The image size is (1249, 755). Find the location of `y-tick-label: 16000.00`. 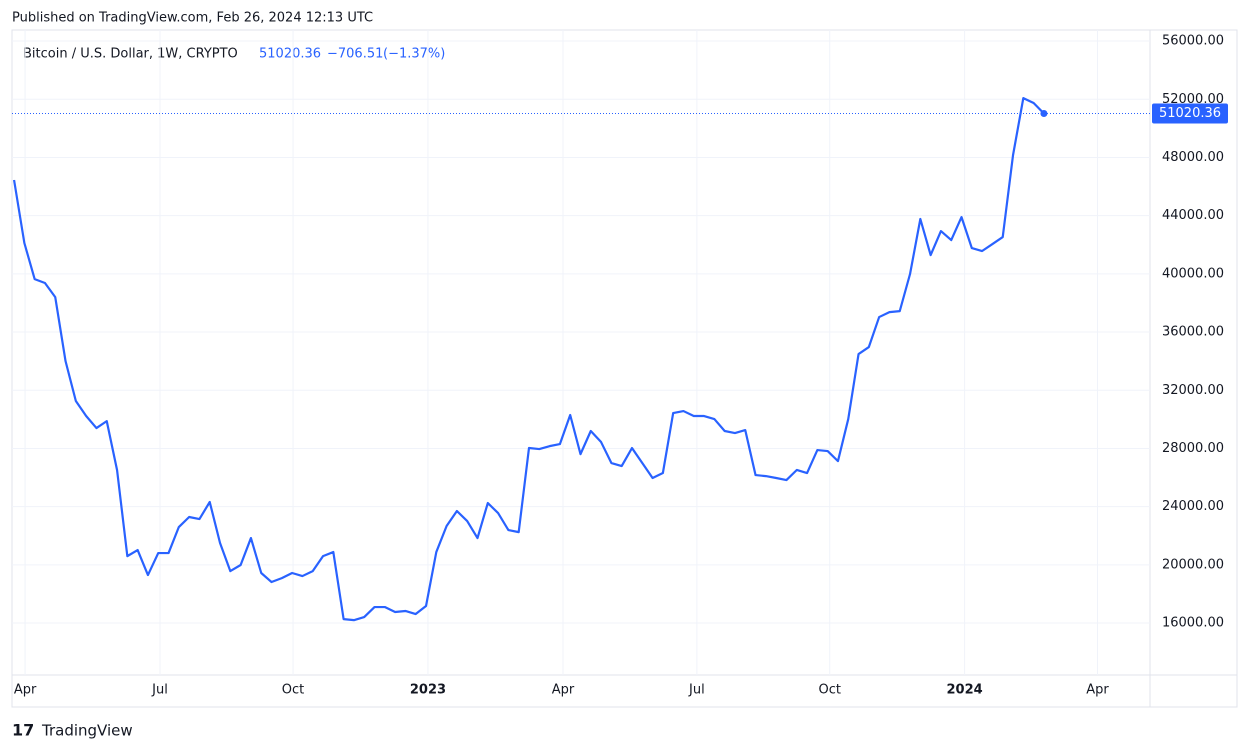

y-tick-label: 16000.00 is located at coordinates (1193, 623).